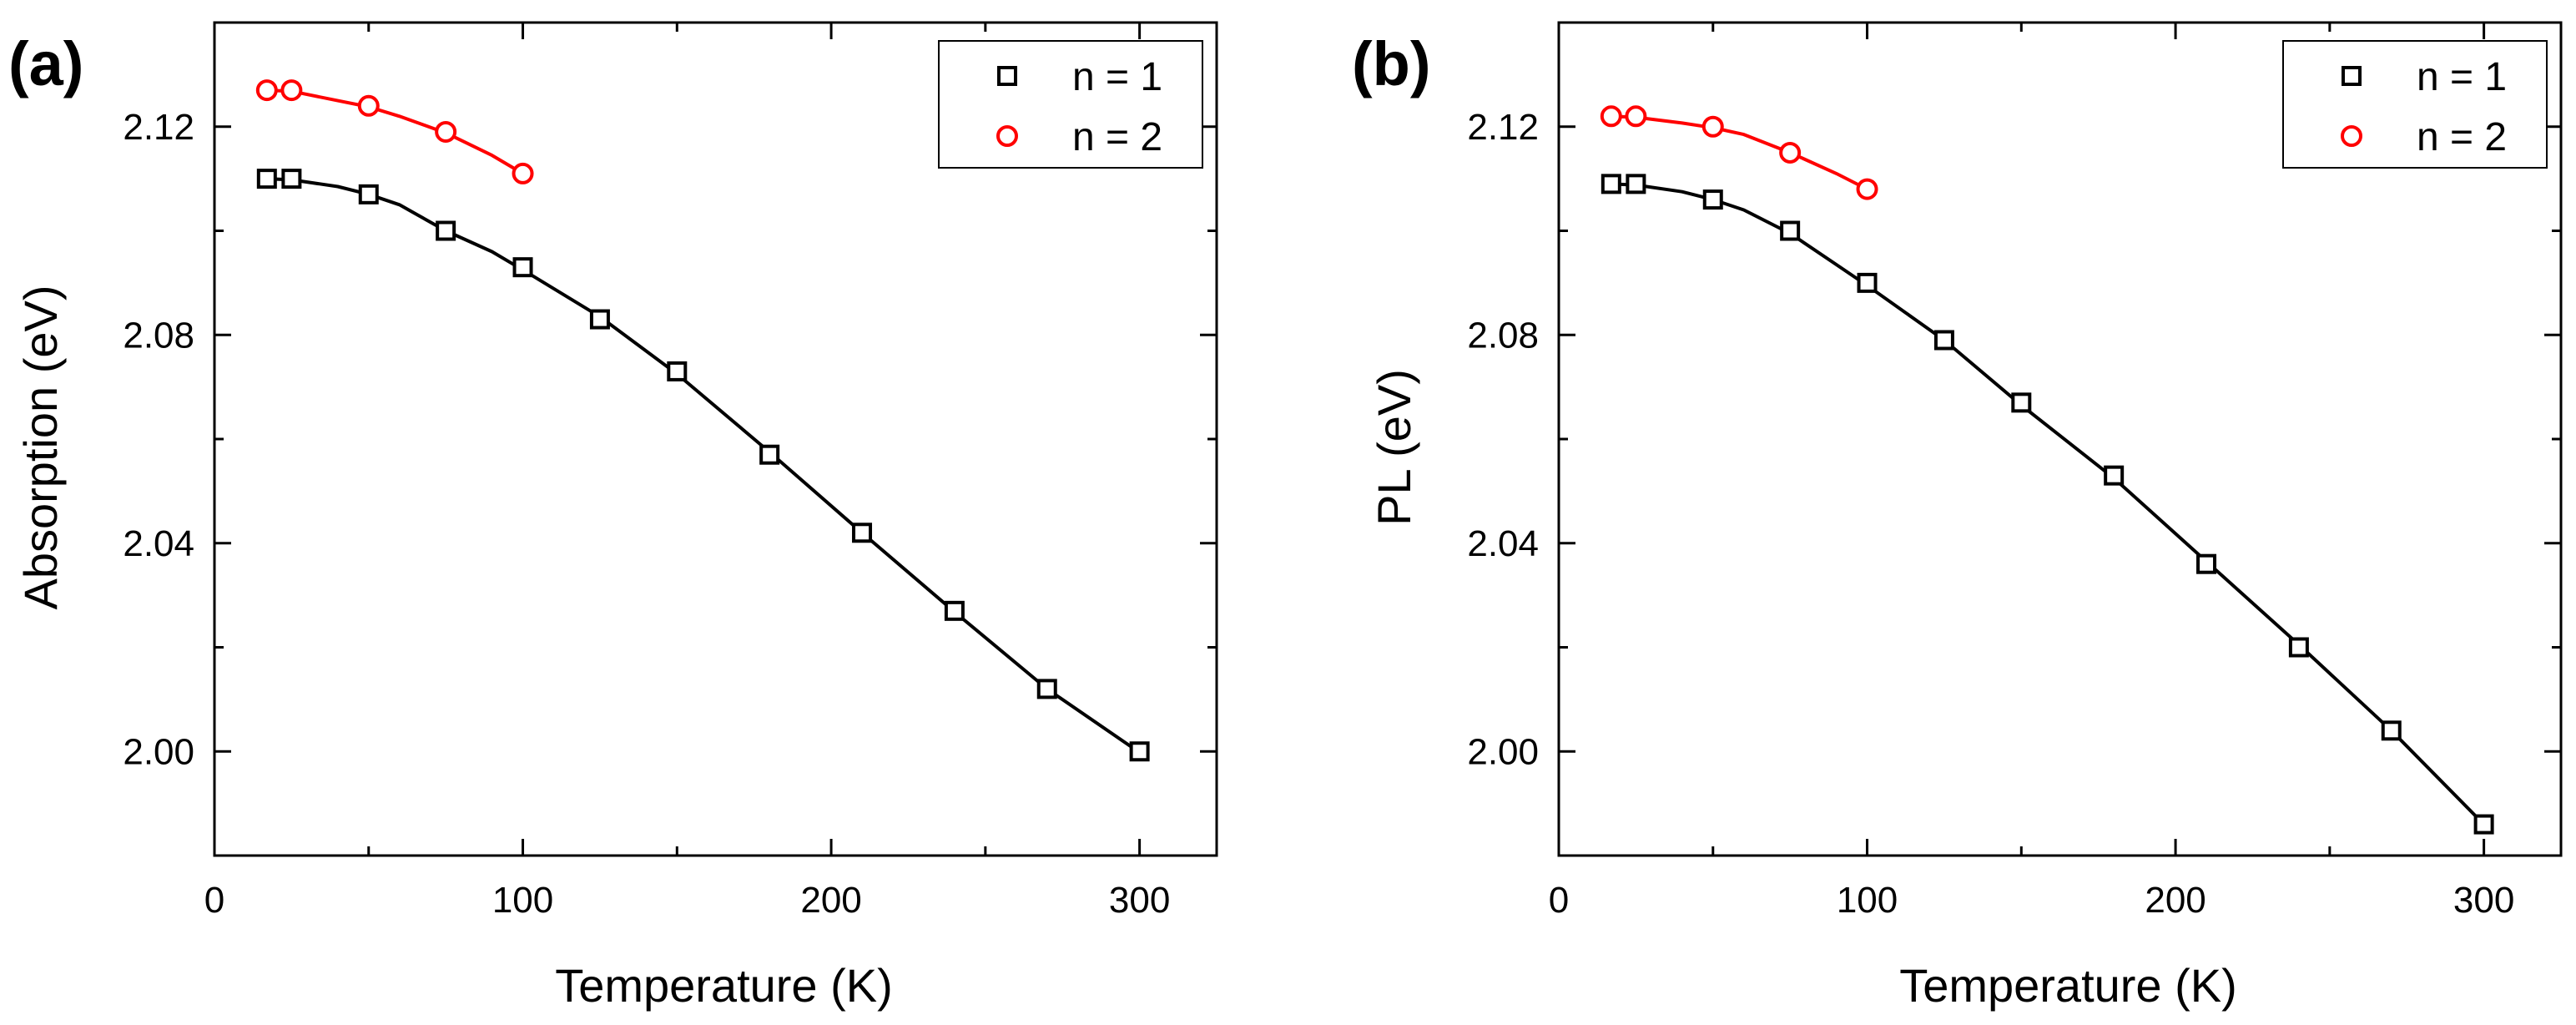 The height and width of the screenshot is (1025, 2576). What do you see at coordinates (1394, 447) in the screenshot?
I see `y-axis-title: PL (eV)` at bounding box center [1394, 447].